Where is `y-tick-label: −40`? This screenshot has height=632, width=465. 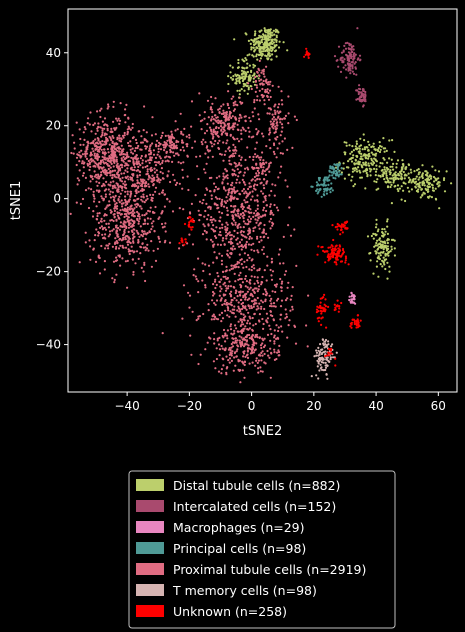
y-tick-label: −40 is located at coordinates (48, 345).